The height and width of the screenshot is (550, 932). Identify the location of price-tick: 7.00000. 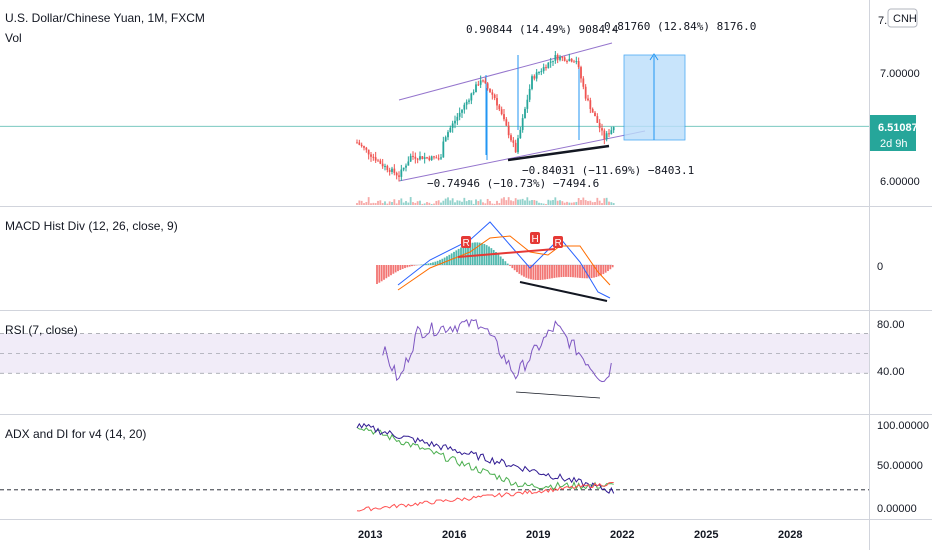
(900, 74).